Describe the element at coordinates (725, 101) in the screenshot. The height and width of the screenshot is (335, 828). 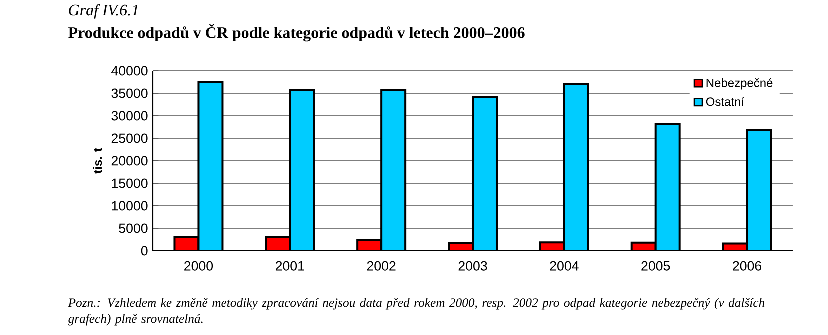
I see `legend-label: Ostatní` at that location.